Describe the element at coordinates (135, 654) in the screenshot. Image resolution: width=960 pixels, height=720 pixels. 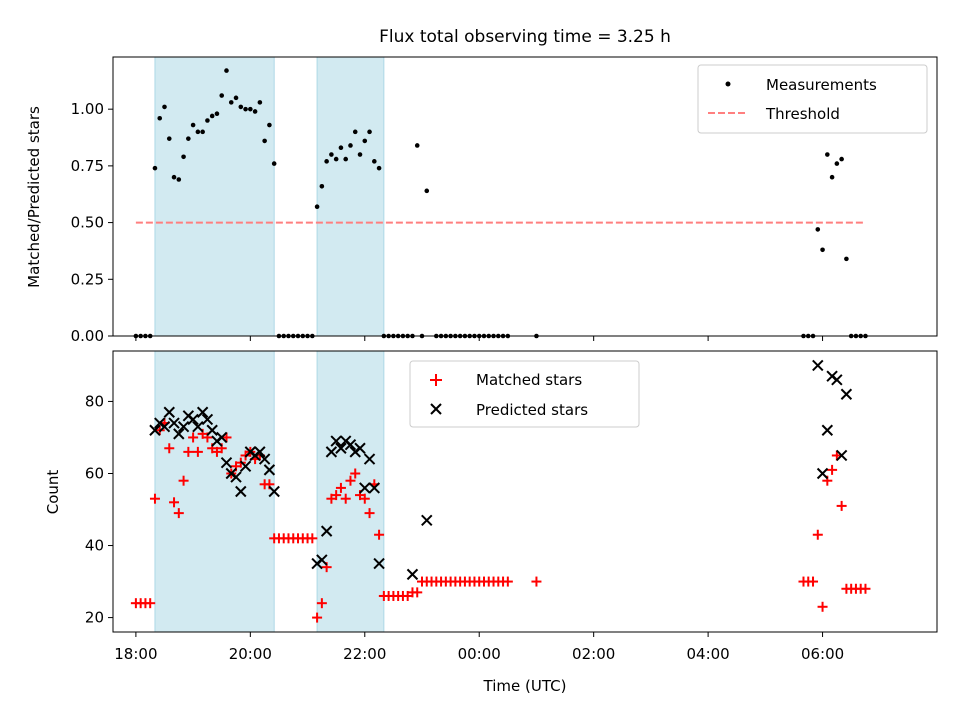
I see `x-tick-label: 18:00` at that location.